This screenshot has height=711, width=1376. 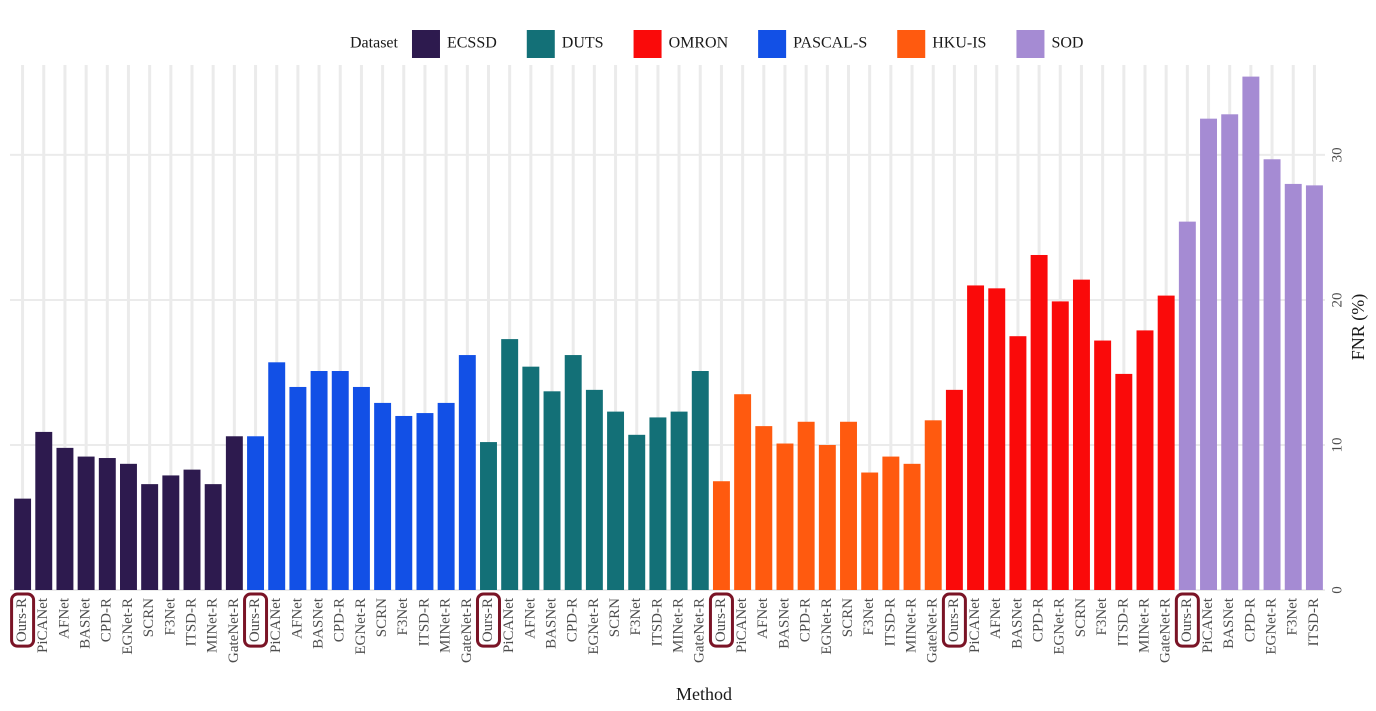 I want to click on x-axis-title: Method, so click(x=704, y=694).